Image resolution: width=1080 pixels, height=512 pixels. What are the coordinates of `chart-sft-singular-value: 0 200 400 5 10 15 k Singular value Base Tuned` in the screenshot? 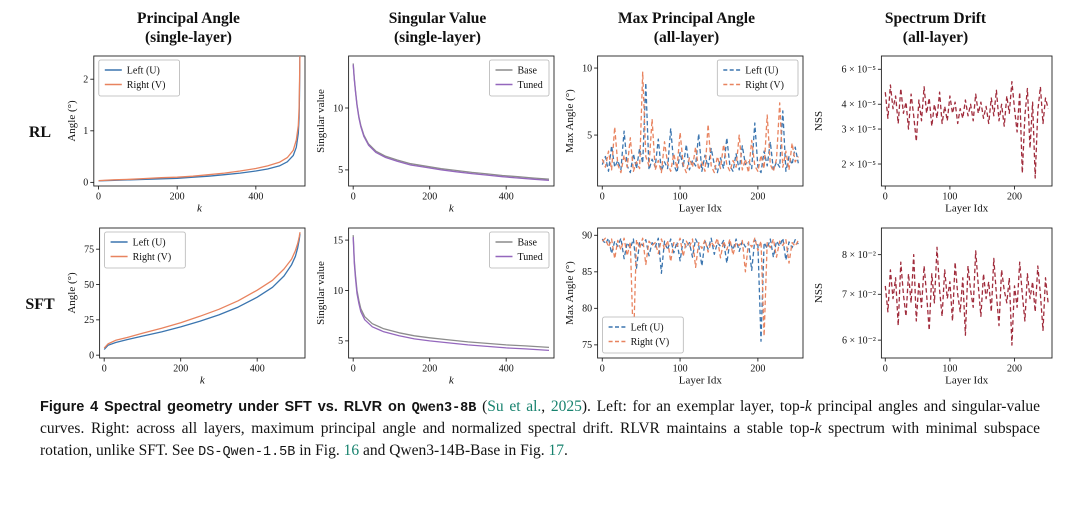 It's located at (437, 304).